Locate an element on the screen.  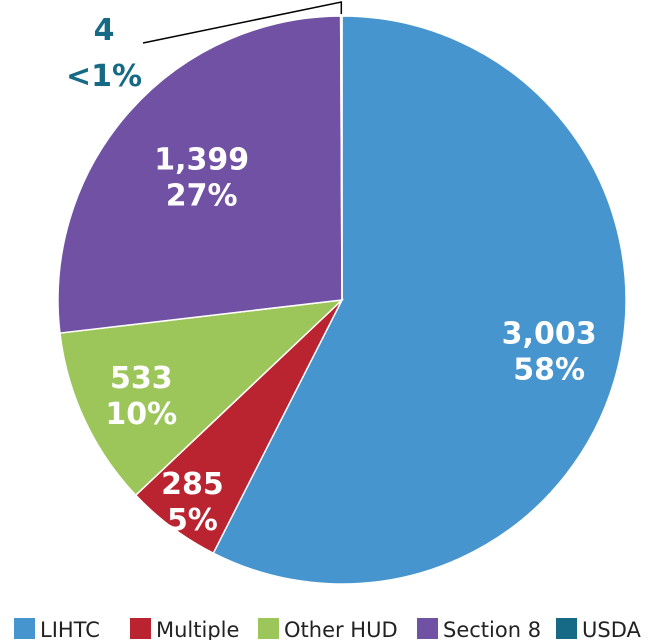
legend-item-lihtc: LIHTC is located at coordinates (57, 630).